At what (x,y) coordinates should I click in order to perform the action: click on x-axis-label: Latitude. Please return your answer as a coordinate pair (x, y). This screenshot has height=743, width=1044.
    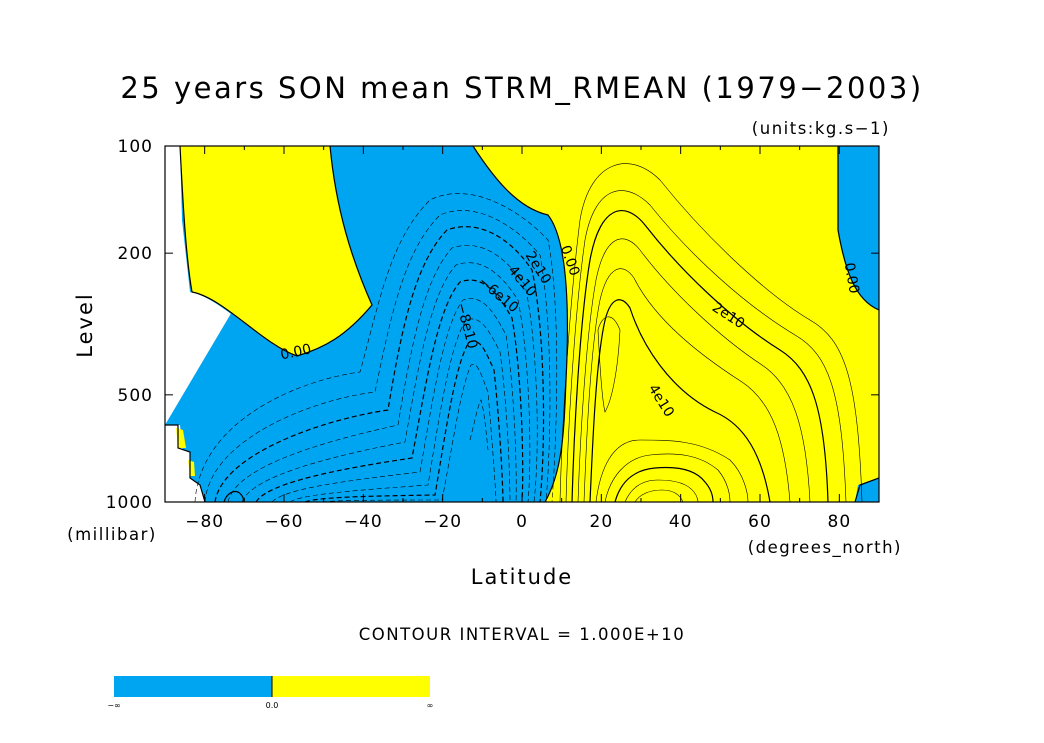
    Looking at the image, I should click on (522, 577).